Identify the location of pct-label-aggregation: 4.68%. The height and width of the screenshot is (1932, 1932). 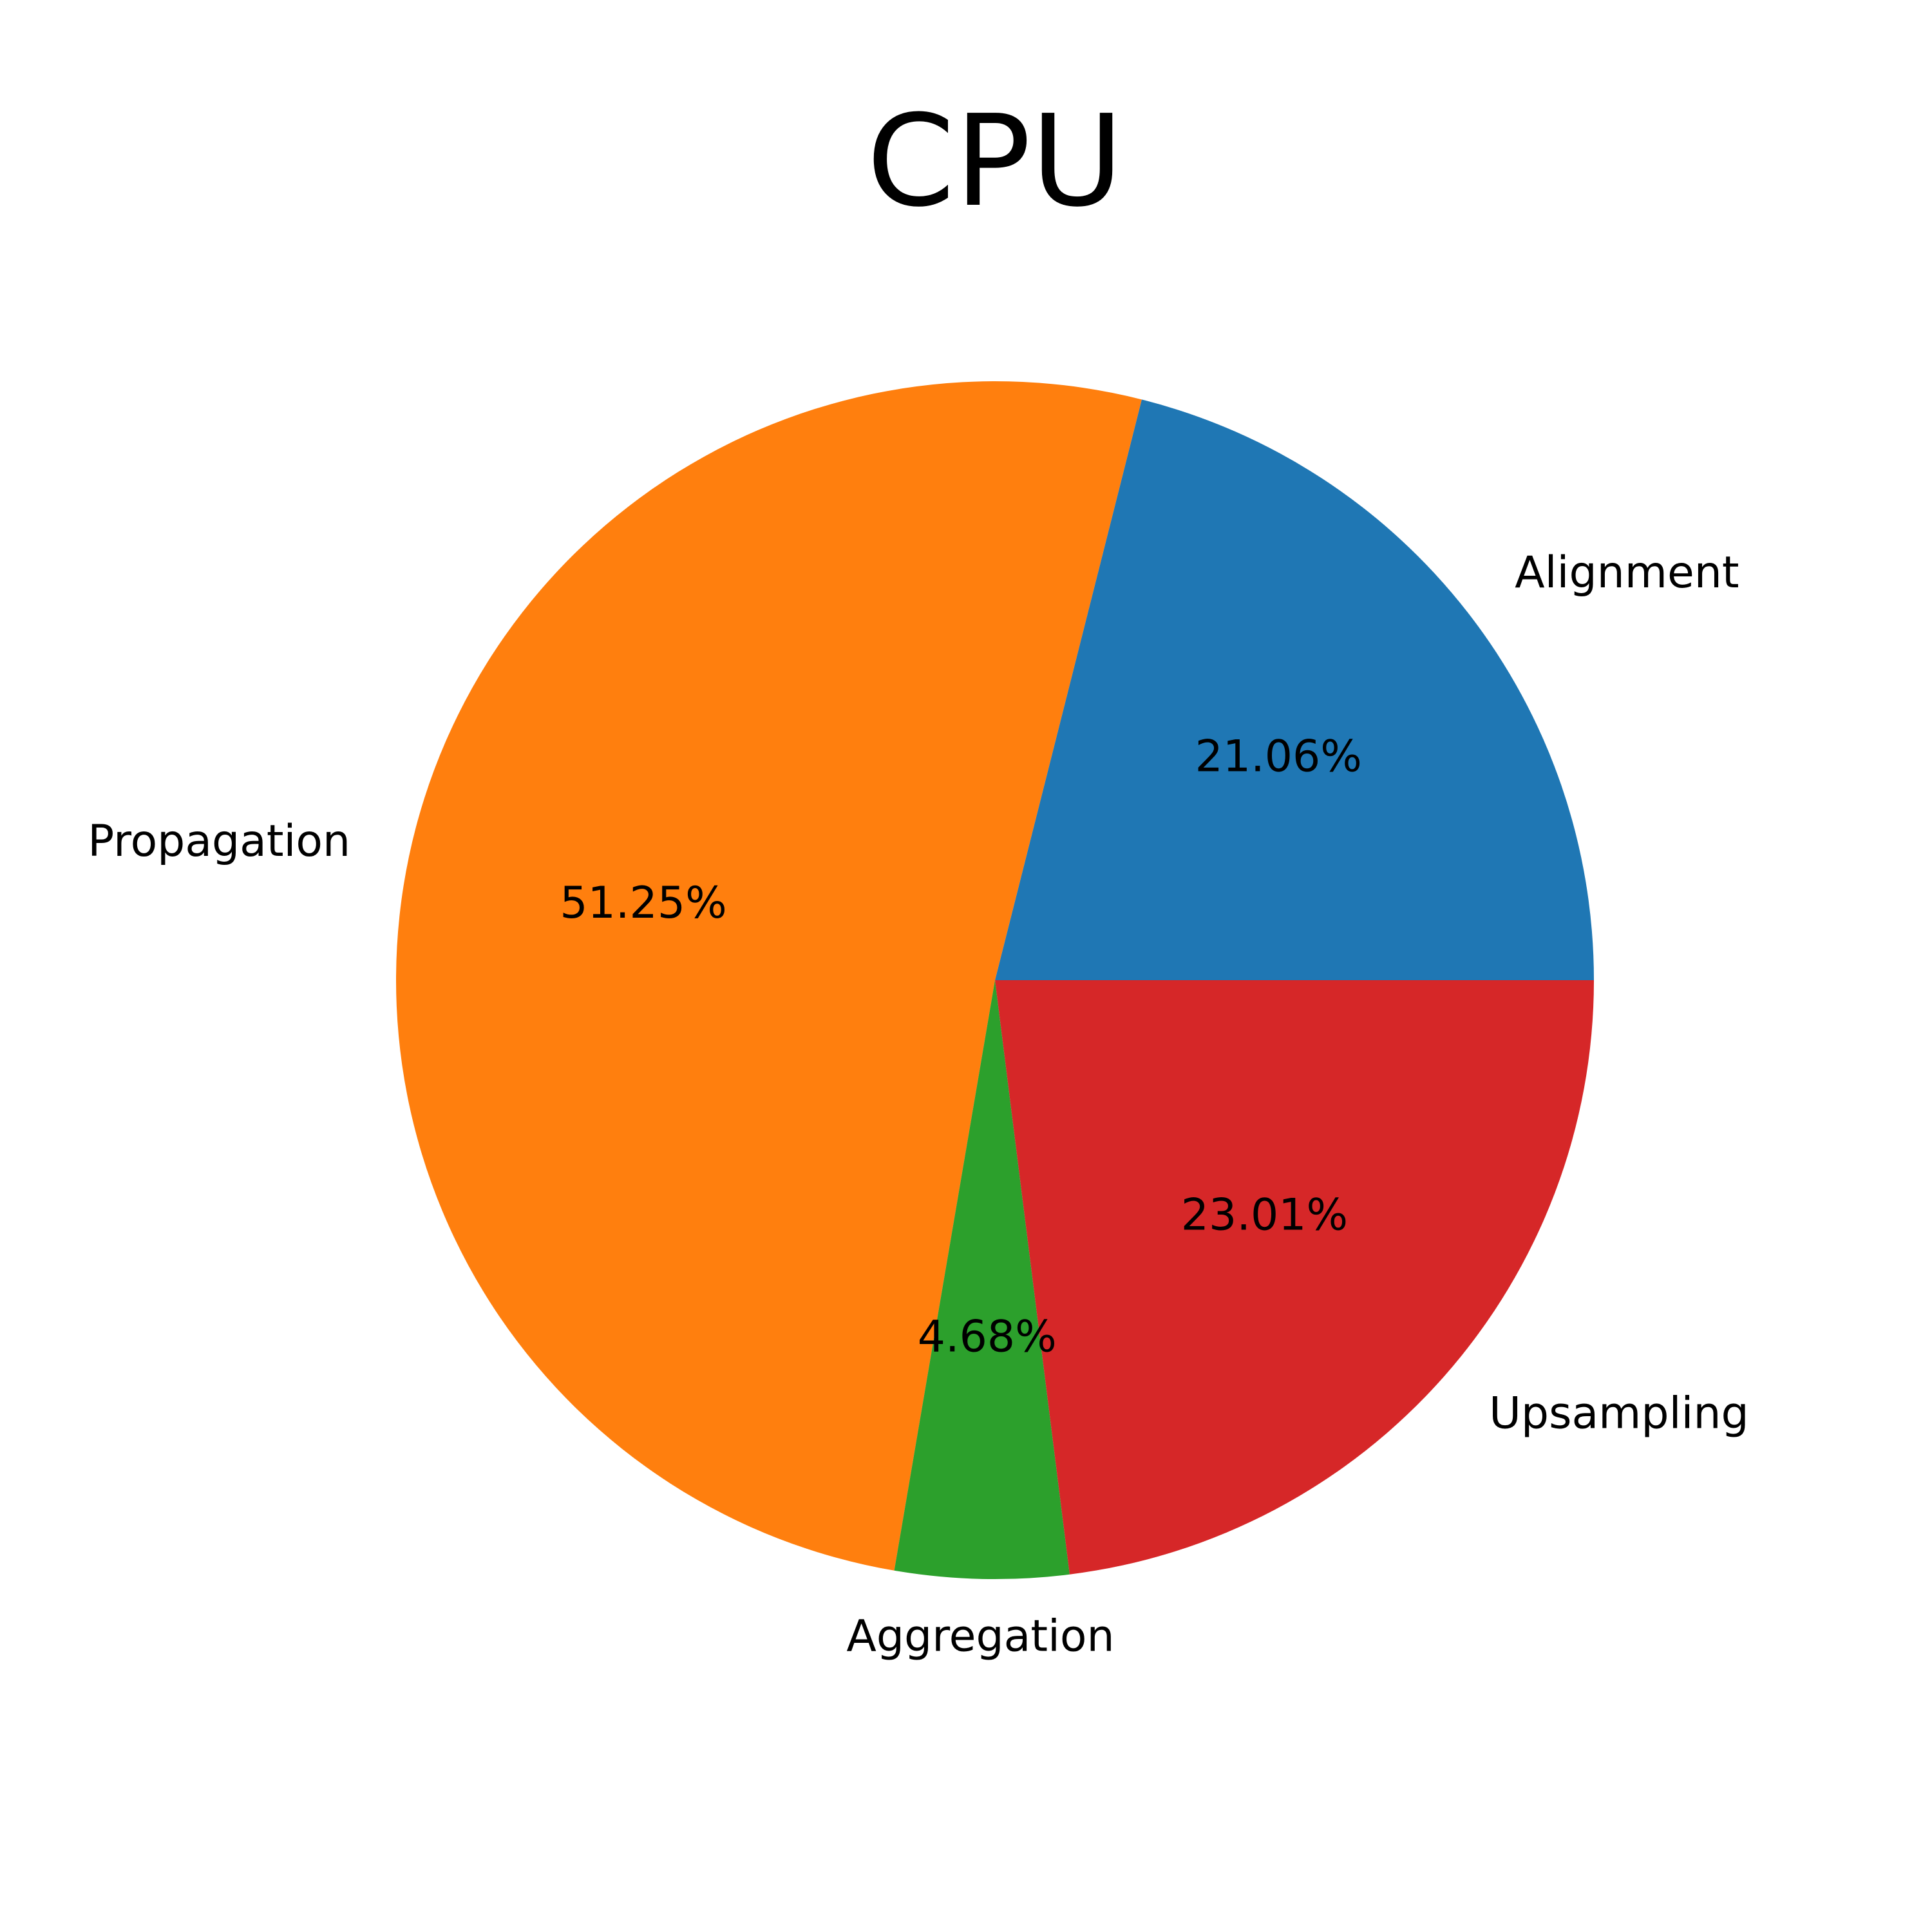
(987, 1337).